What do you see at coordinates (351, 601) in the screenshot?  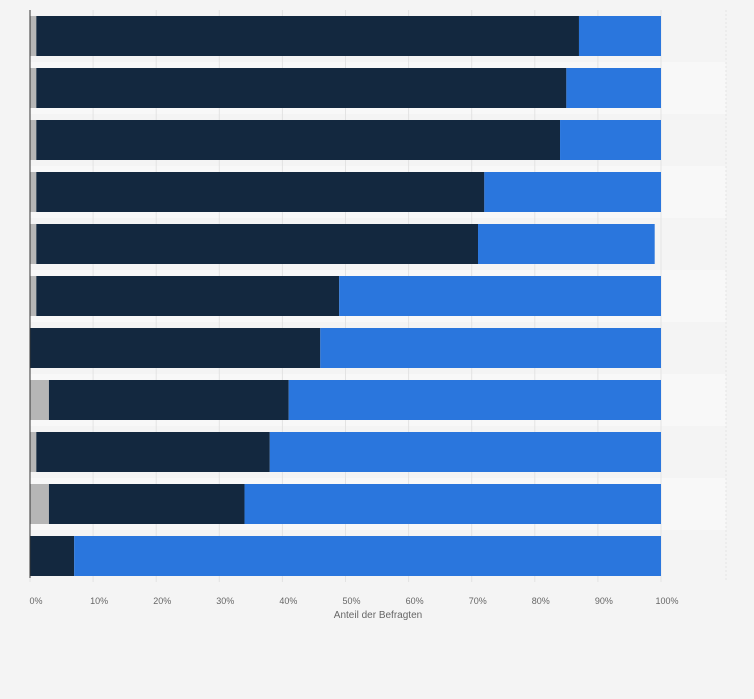 I see `x-tick-label: 50%` at bounding box center [351, 601].